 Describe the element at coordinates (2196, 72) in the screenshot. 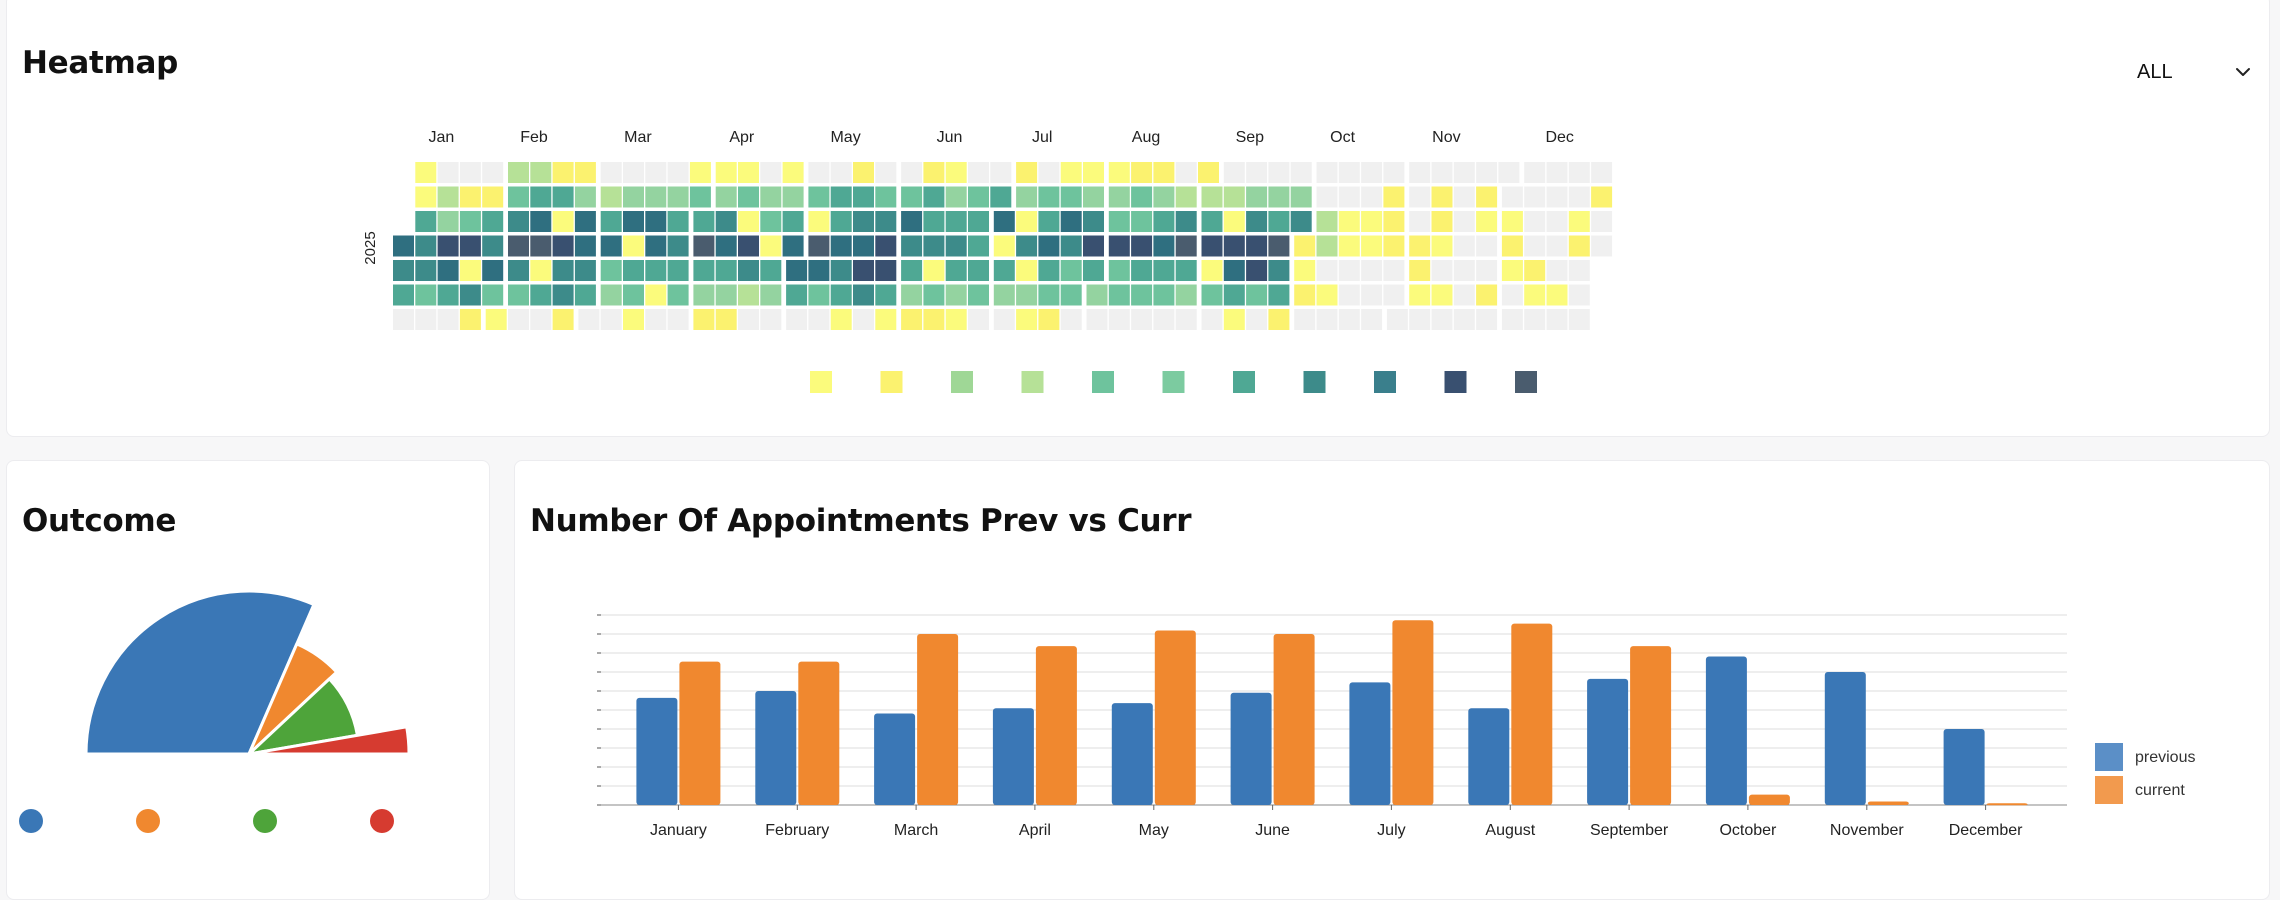

I see `heatmap-filter-select: ALL` at that location.